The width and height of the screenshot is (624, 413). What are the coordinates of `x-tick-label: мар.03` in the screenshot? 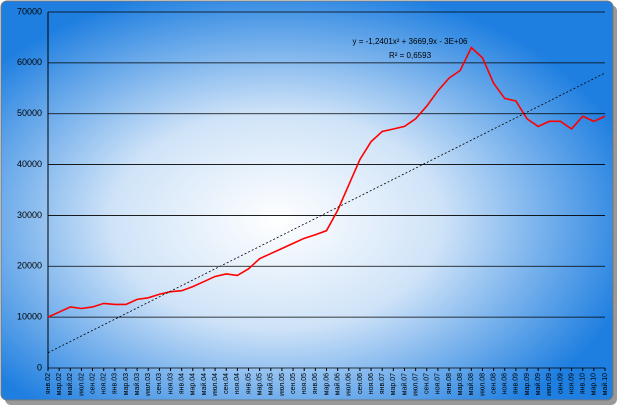 It's located at (126, 384).